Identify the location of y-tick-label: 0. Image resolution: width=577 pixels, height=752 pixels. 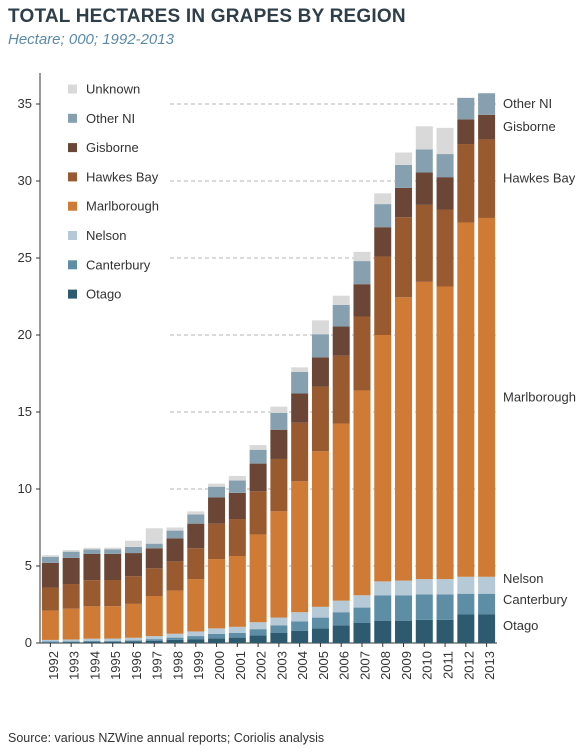
(28, 642).